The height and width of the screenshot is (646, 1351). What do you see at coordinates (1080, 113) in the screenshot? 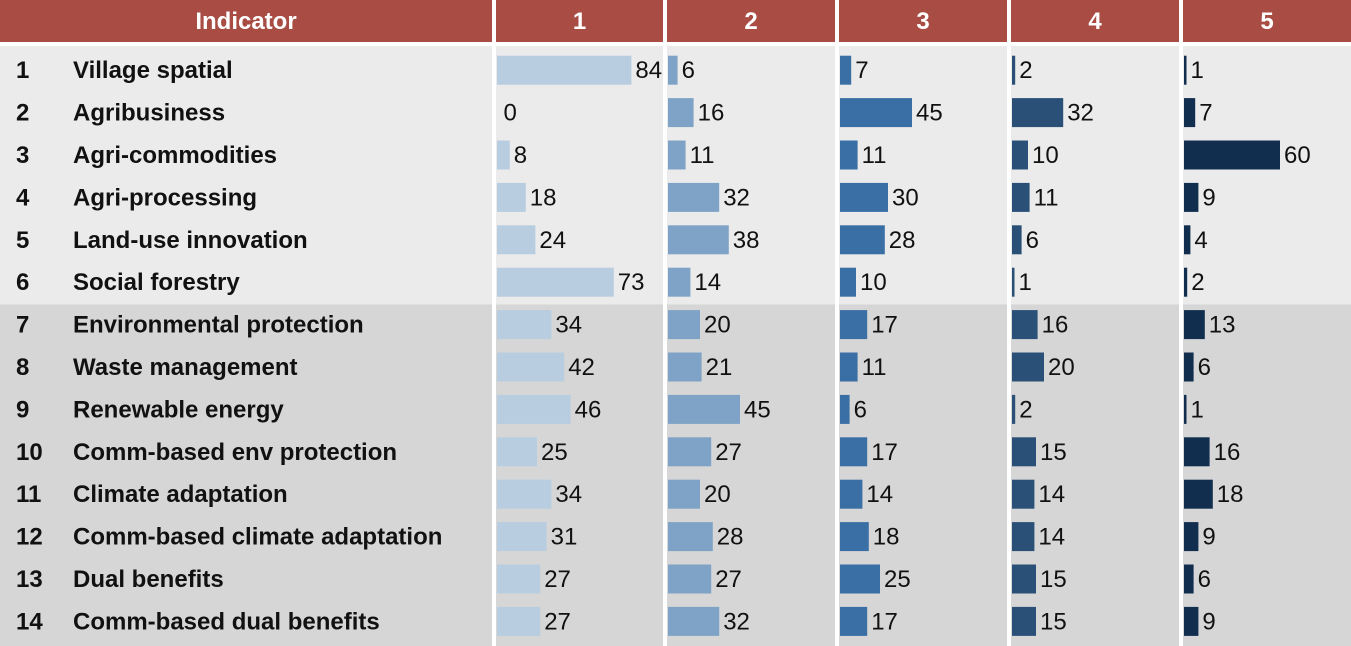
I see `value-label: 32` at bounding box center [1080, 113].